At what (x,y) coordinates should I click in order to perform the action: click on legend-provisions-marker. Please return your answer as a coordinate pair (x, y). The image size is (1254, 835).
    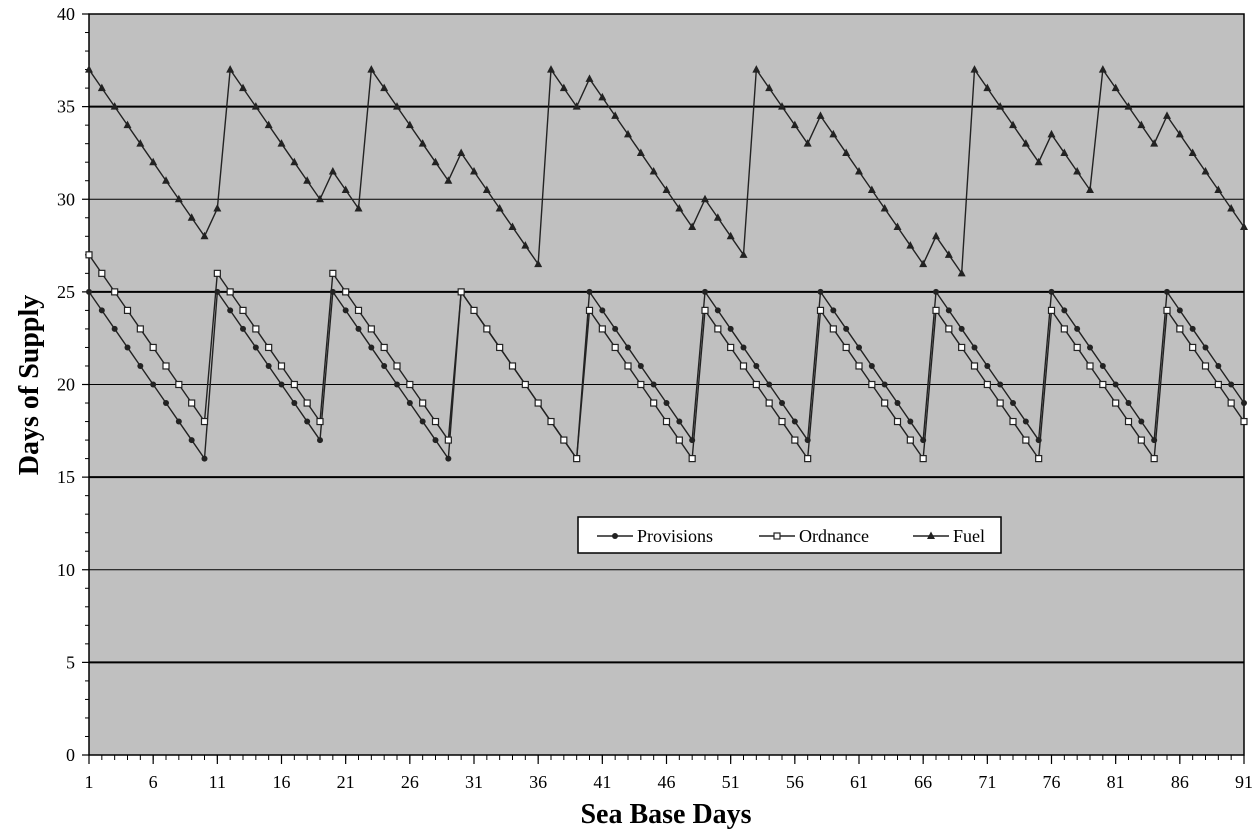
    Looking at the image, I should click on (615, 536).